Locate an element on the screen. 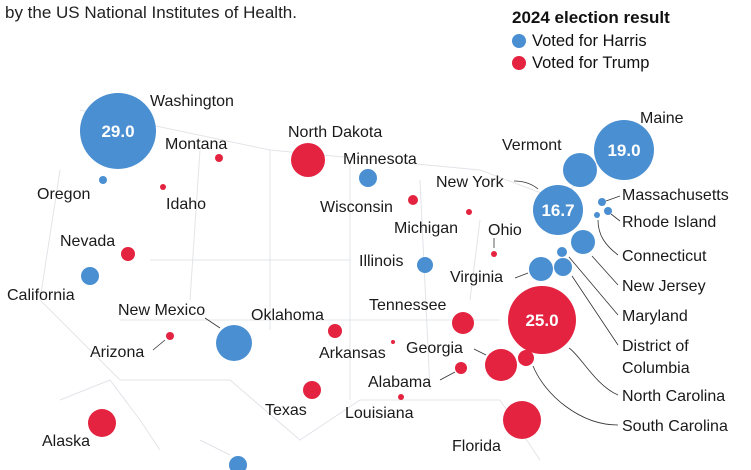 The image size is (751, 470). label-washington: Washington is located at coordinates (192, 101).